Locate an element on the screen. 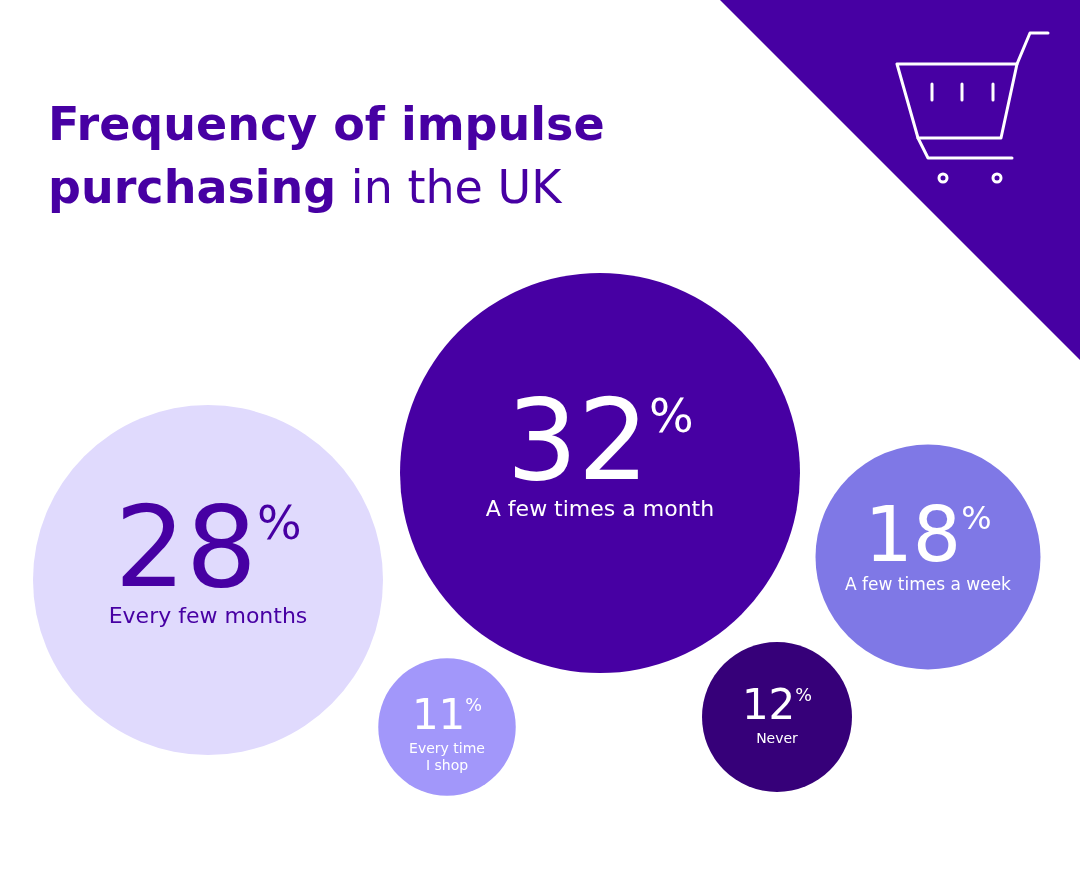 The height and width of the screenshot is (887, 1080). category-label: A few times a week is located at coordinates (928, 583).